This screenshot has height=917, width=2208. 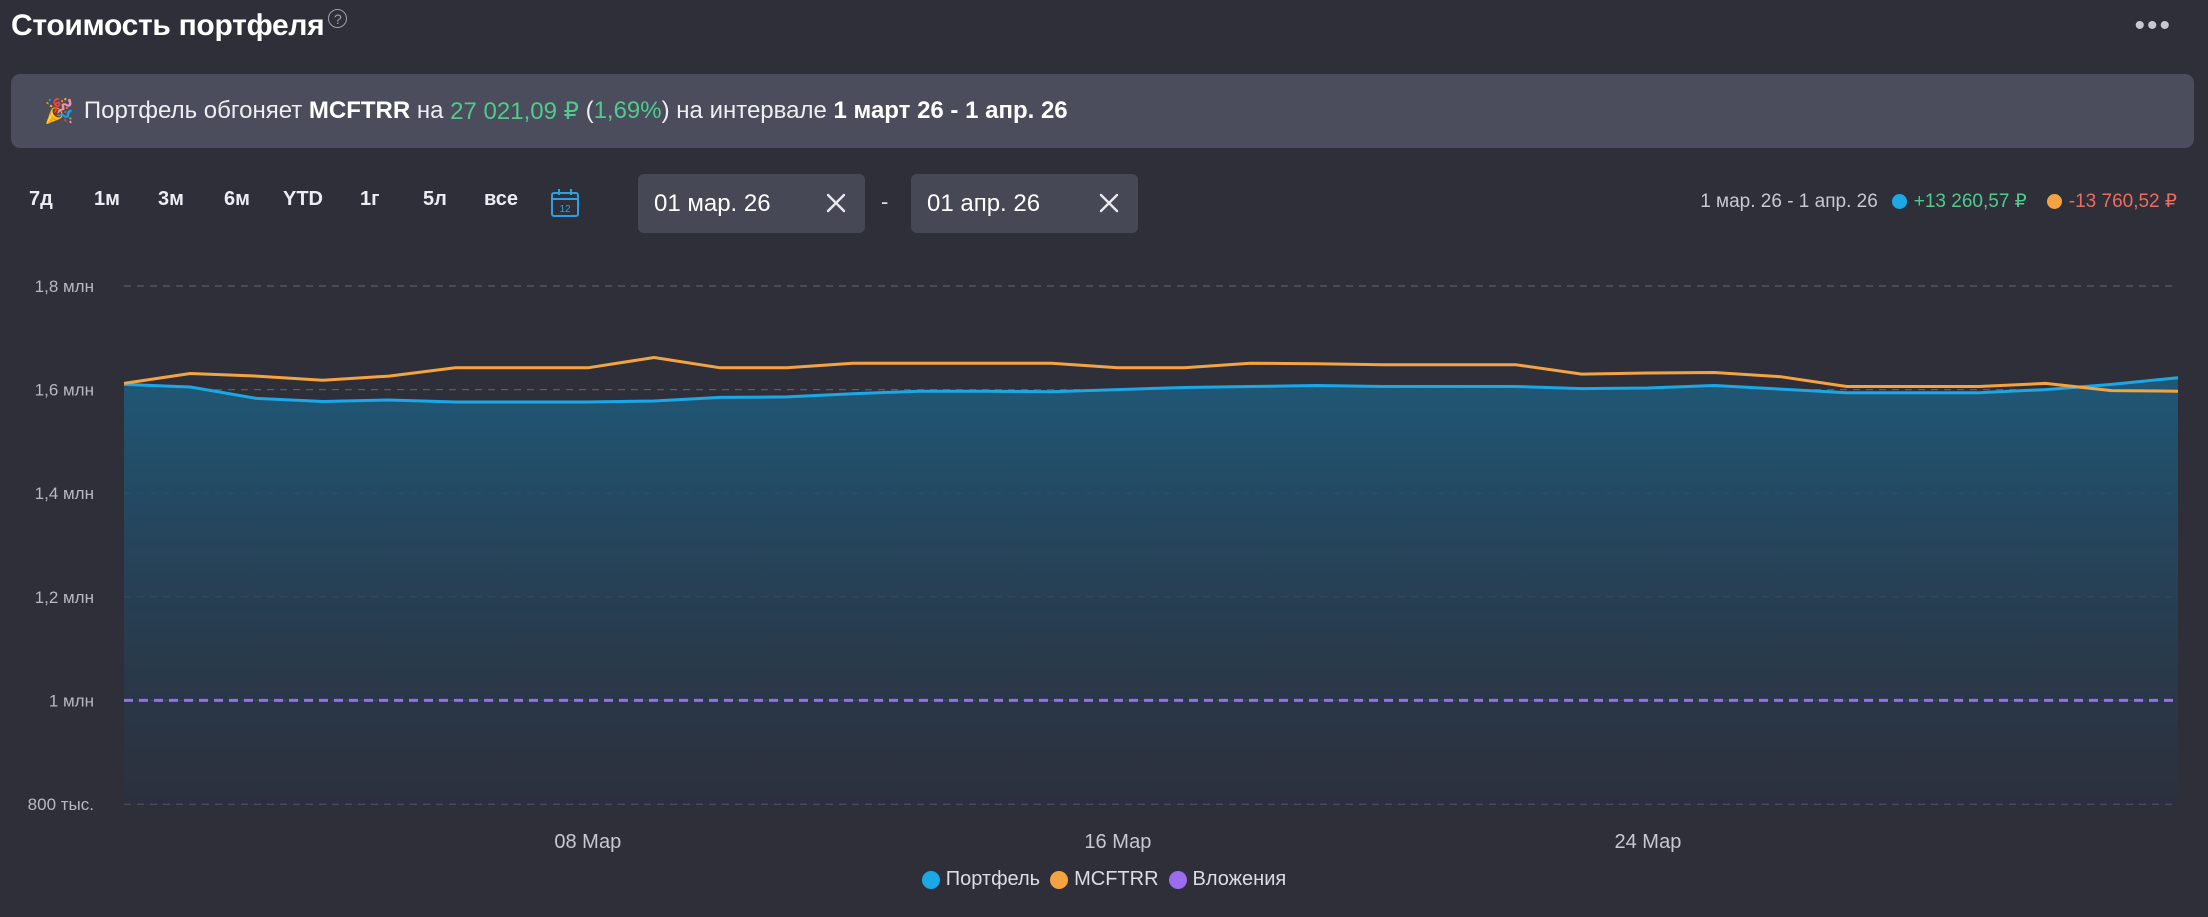 I want to click on legend-label-portfolio: Портфель, so click(x=993, y=879).